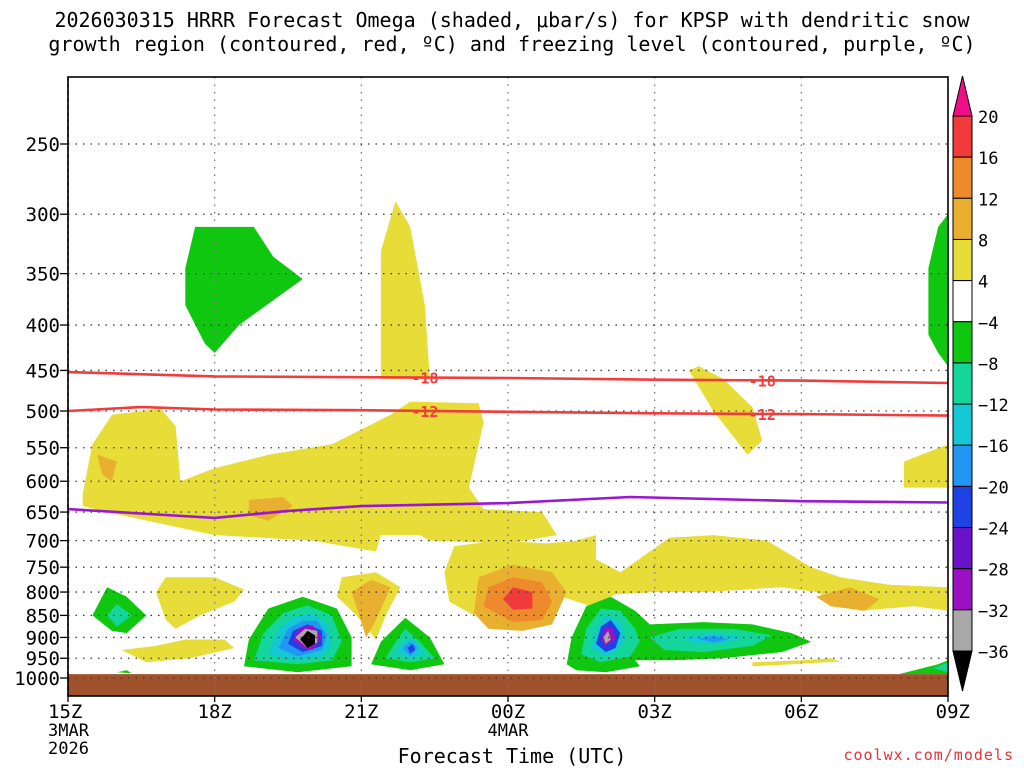 The height and width of the screenshot is (768, 1024). What do you see at coordinates (43, 513) in the screenshot?
I see `y-tick-label: 650` at bounding box center [43, 513].